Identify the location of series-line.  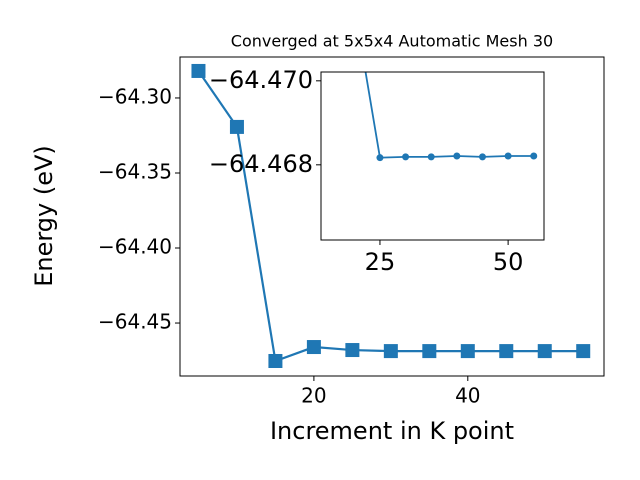
(449, 115).